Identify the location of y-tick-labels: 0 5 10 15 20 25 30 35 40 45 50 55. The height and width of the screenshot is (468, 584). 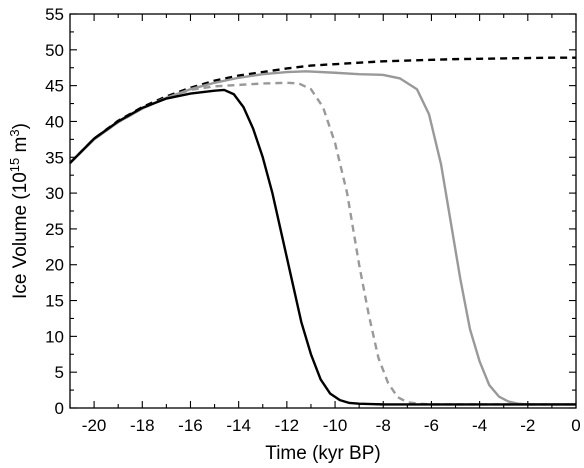
(54, 211).